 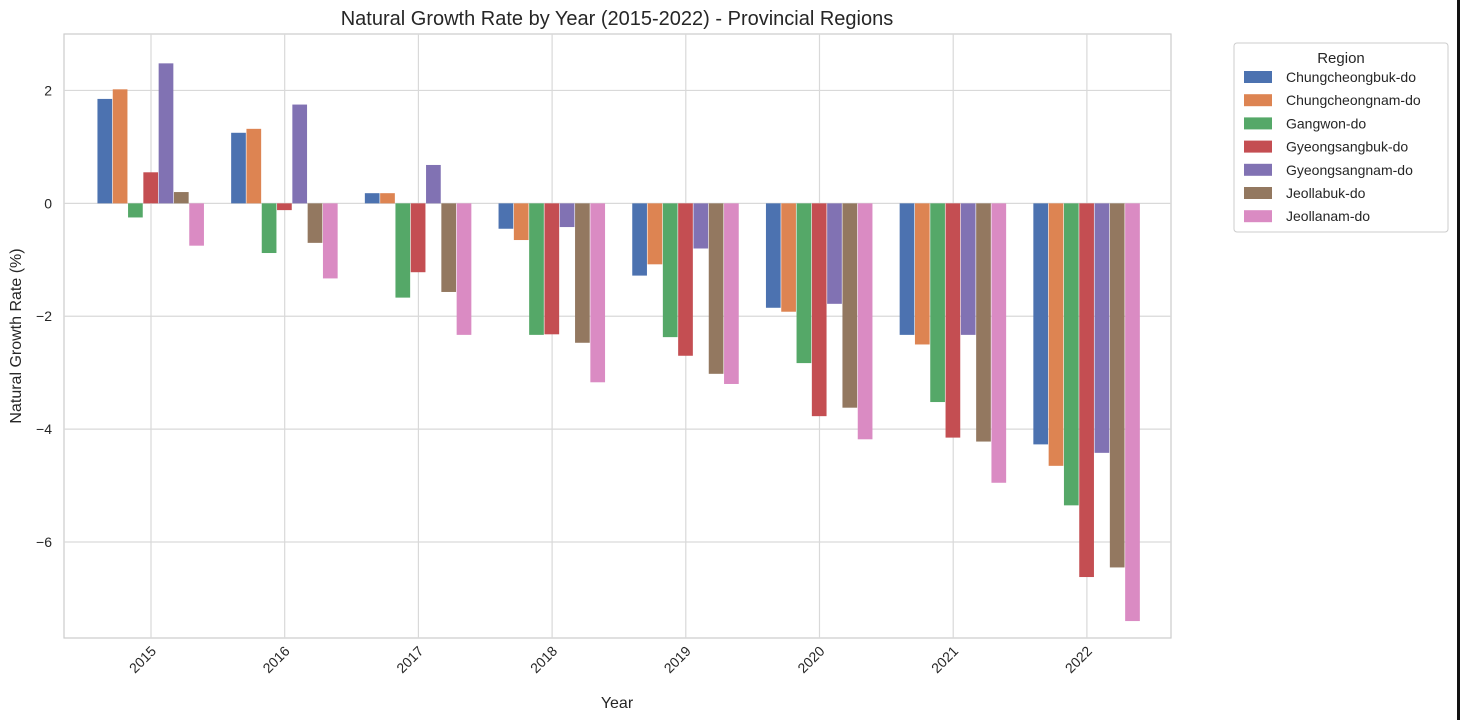 I want to click on legend-label: Gangwon-do, so click(x=1326, y=123).